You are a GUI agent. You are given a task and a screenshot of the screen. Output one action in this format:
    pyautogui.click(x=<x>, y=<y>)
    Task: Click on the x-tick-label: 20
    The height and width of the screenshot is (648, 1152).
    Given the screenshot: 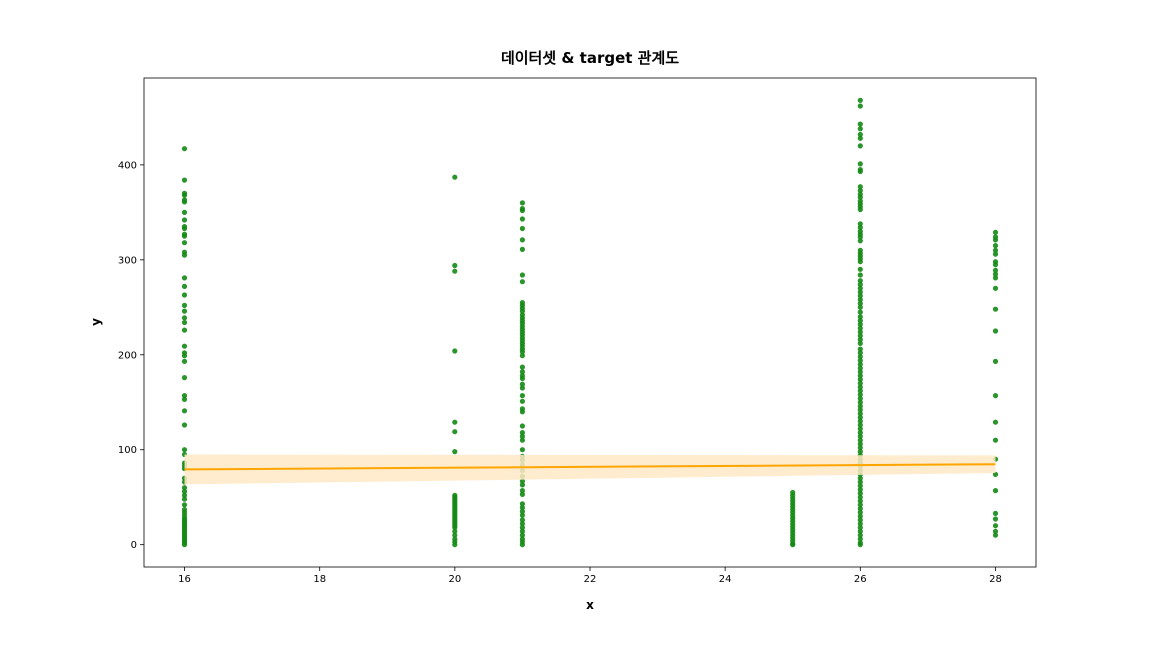 What is the action you would take?
    pyautogui.click(x=454, y=579)
    